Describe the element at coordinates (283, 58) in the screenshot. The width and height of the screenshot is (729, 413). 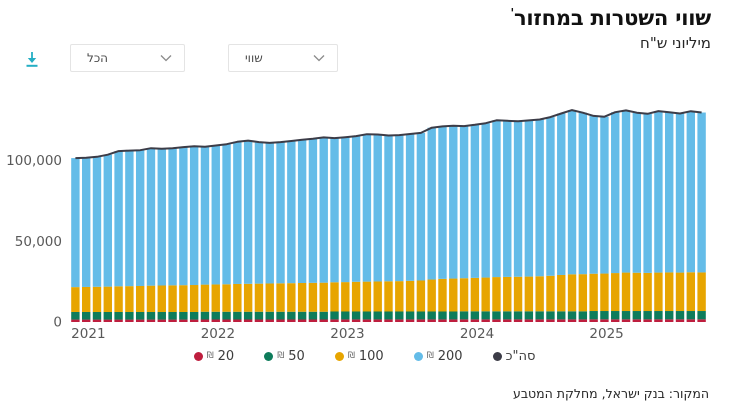
I see `metric-dropdown: שווי` at that location.